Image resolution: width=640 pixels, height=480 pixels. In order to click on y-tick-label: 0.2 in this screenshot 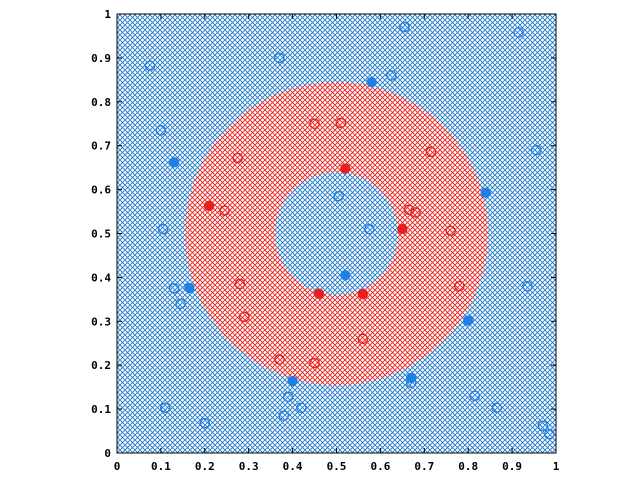, I will do `click(101, 365)`.